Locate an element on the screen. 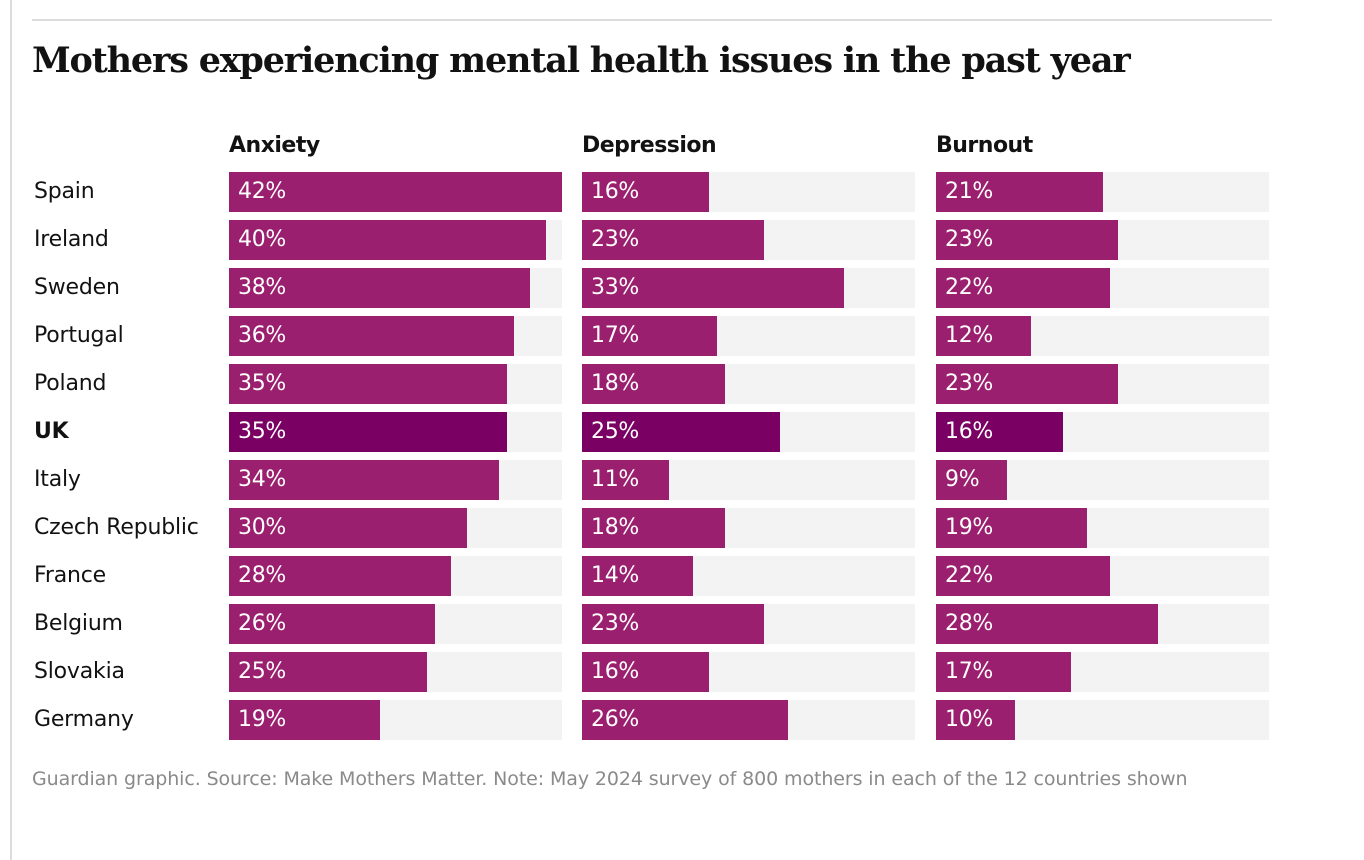 The height and width of the screenshot is (860, 1364). data-label: 12% is located at coordinates (969, 335).